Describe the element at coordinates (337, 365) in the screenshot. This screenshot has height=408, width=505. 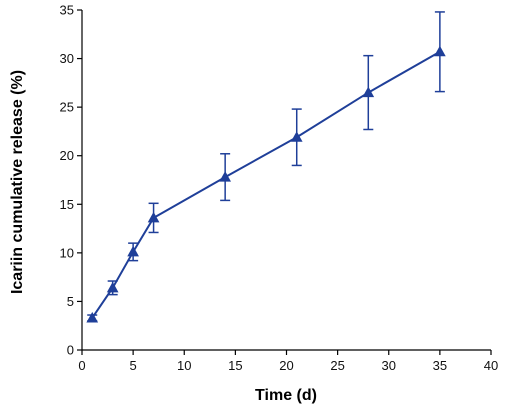
I see `x-tick-label: 25` at that location.